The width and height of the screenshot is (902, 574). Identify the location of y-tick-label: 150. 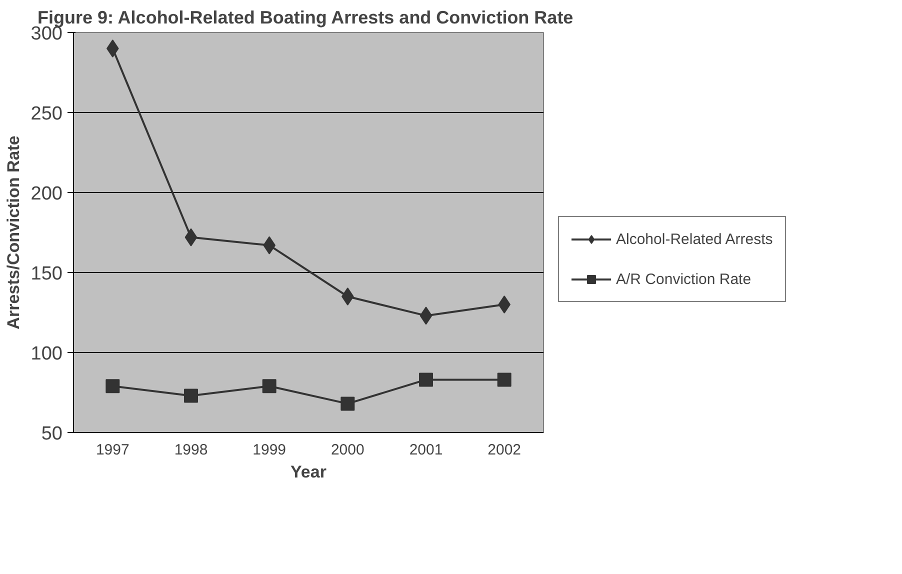
(46, 274).